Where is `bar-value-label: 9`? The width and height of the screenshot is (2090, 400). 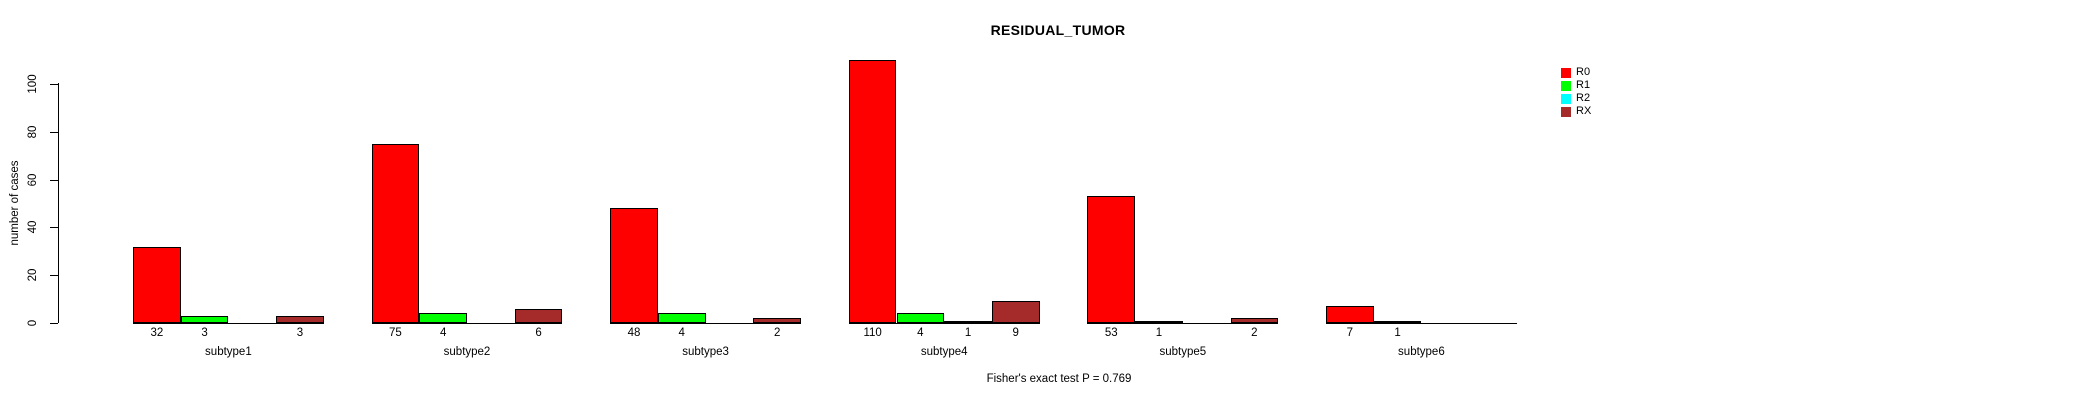 bar-value-label: 9 is located at coordinates (1015, 332).